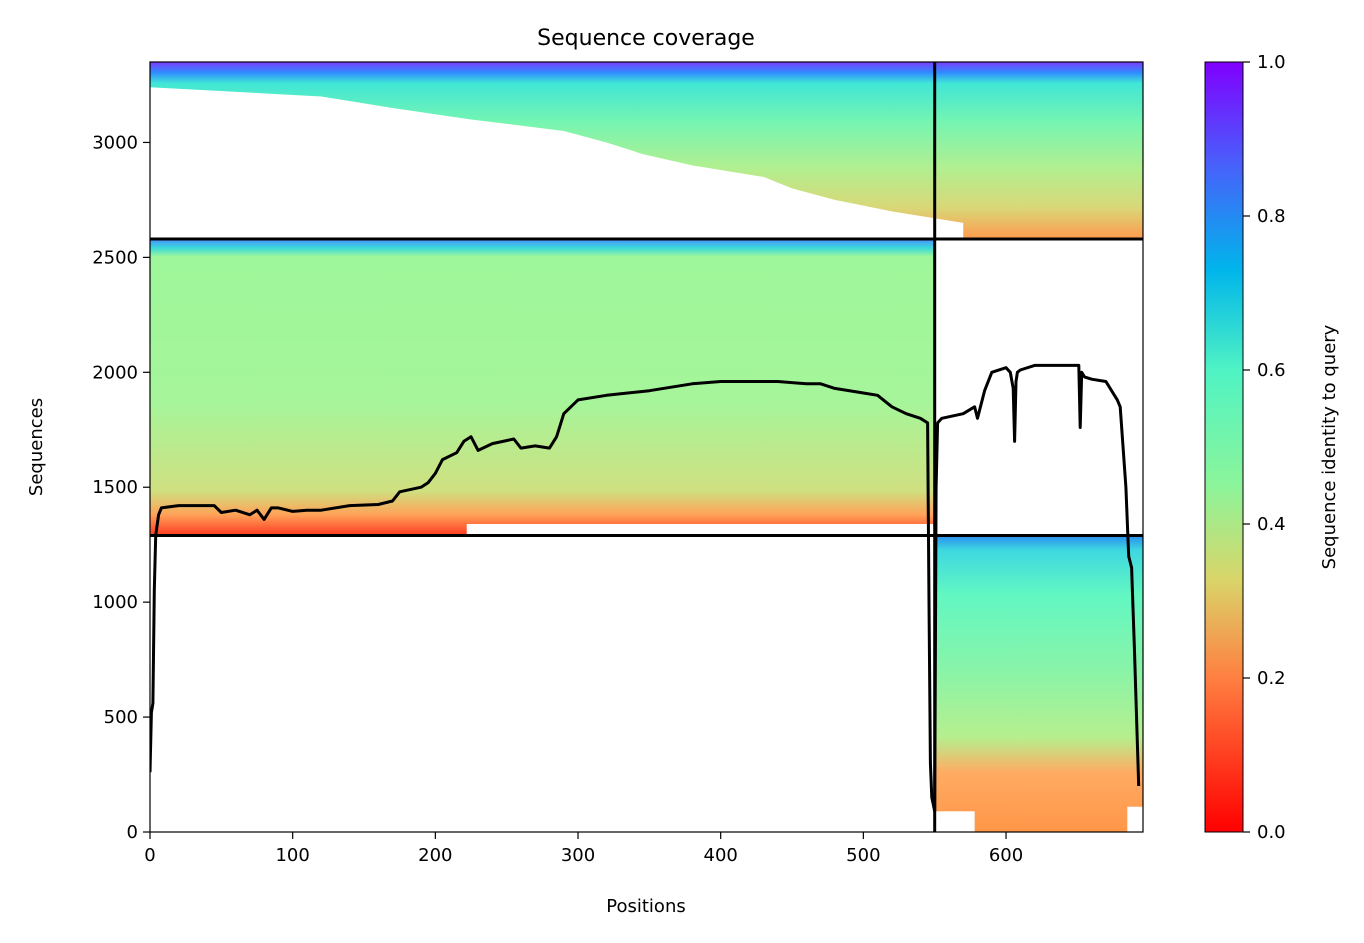  I want to click on x-tick-label: 400, so click(721, 855).